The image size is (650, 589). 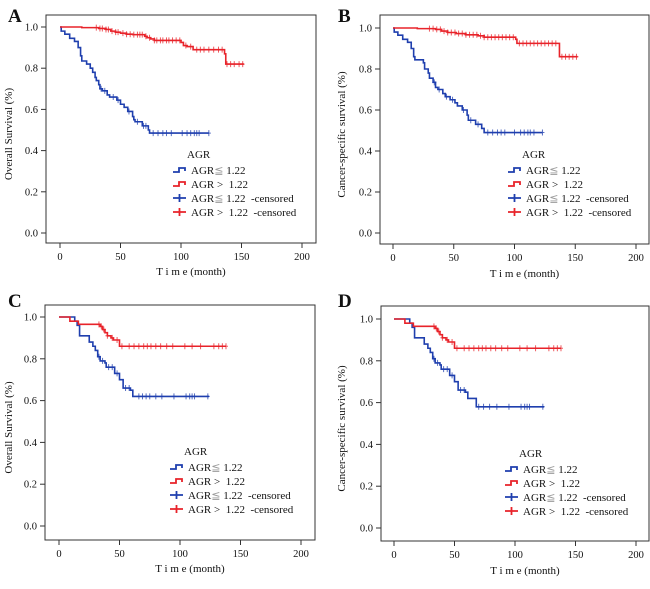 What do you see at coordinates (241, 554) in the screenshot?
I see `x-tick-label: 150` at bounding box center [241, 554].